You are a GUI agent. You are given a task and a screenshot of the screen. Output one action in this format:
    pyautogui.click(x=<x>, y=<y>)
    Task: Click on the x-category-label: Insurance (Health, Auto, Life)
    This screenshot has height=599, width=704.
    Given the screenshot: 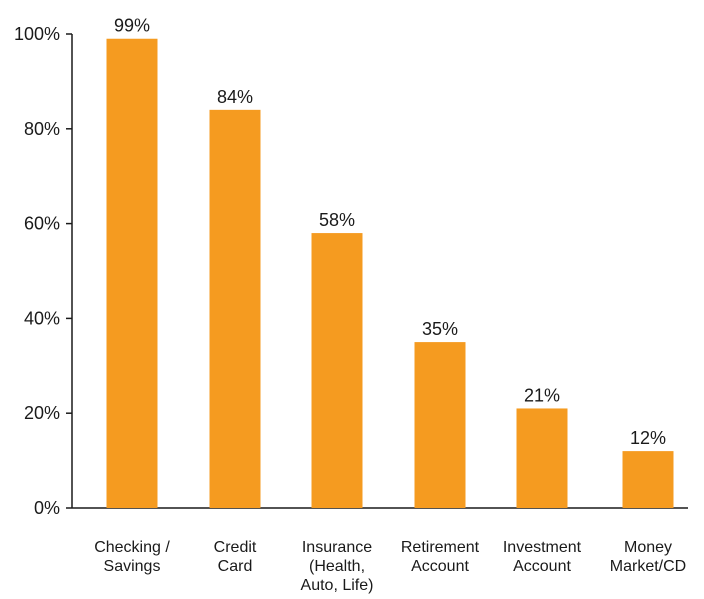 What is the action you would take?
    pyautogui.click(x=337, y=566)
    